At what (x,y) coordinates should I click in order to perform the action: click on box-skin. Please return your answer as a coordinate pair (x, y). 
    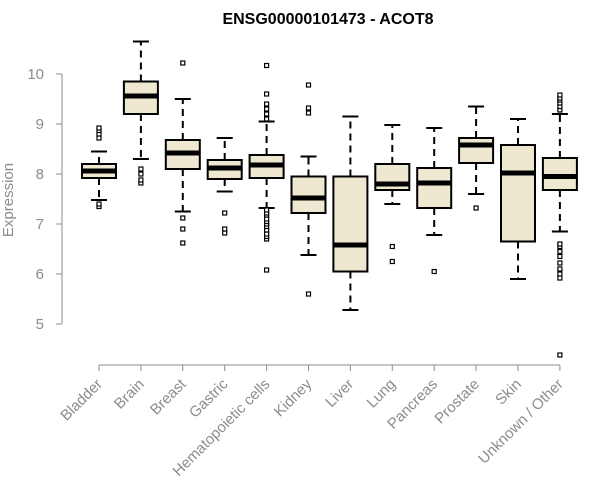
    Looking at the image, I should click on (518, 199).